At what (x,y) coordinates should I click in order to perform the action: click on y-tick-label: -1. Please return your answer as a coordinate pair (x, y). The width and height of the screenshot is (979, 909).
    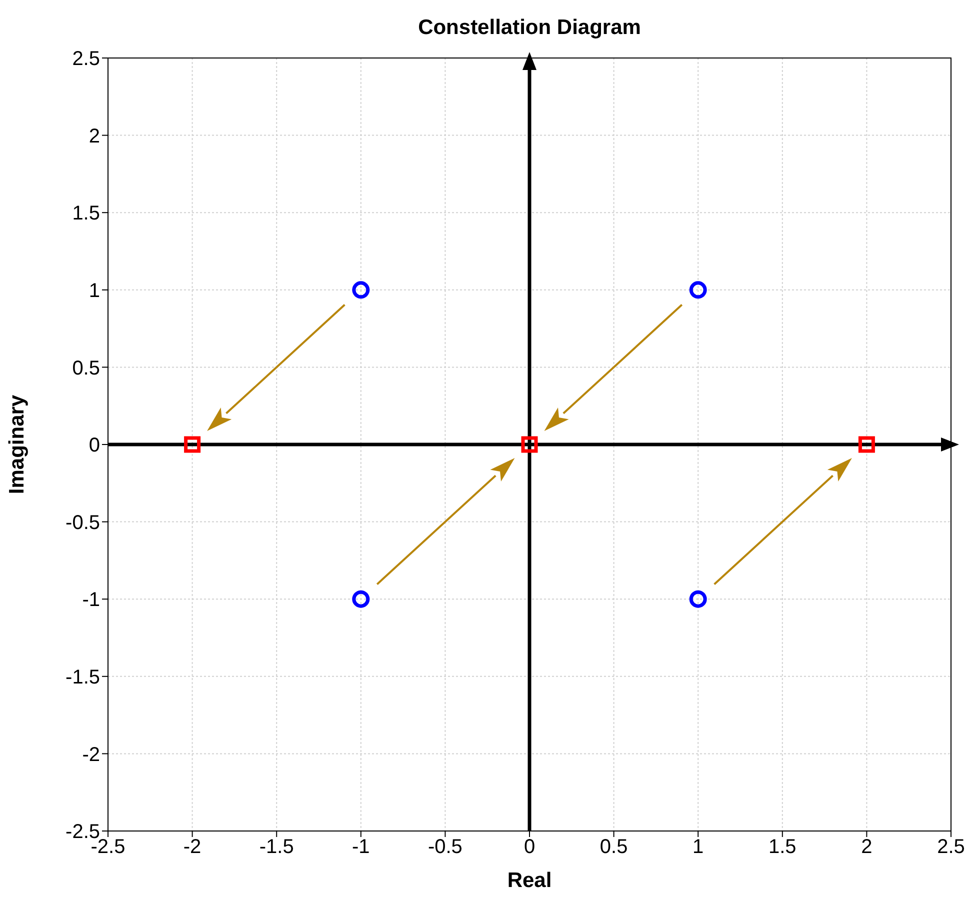
    Looking at the image, I should click on (91, 600).